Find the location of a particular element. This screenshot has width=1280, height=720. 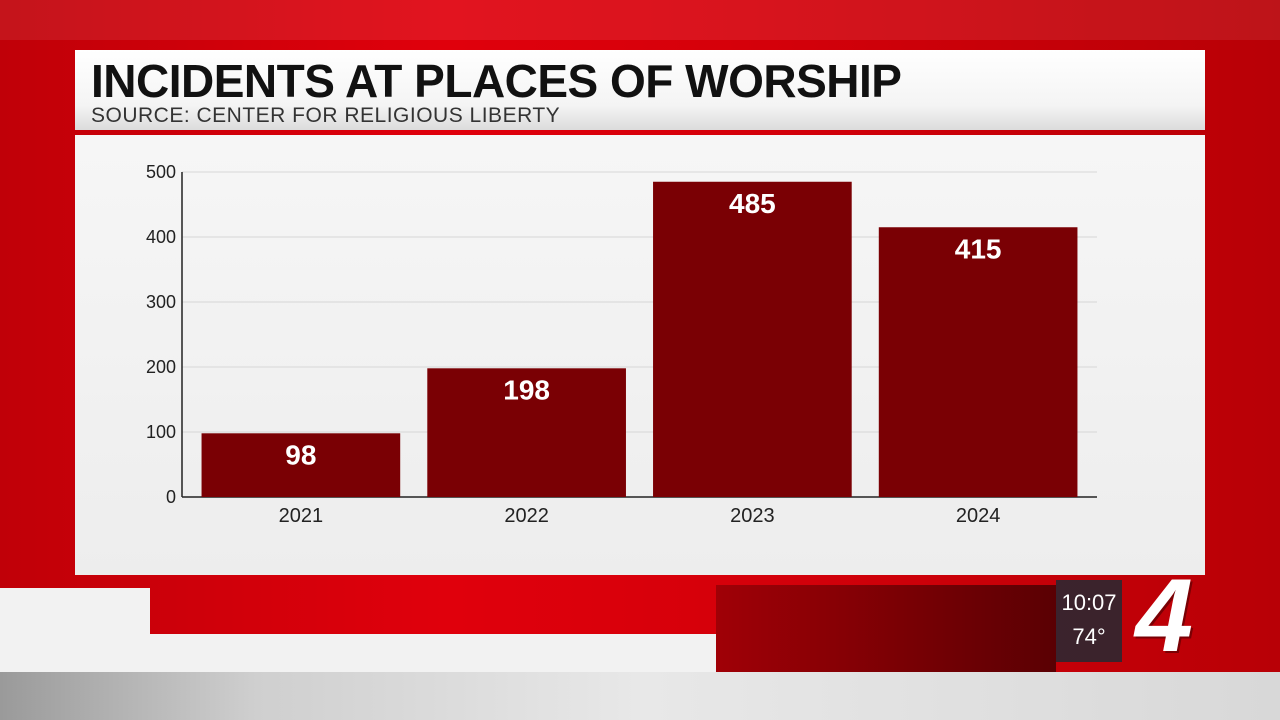

y-tick-label: 100 is located at coordinates (161, 432).